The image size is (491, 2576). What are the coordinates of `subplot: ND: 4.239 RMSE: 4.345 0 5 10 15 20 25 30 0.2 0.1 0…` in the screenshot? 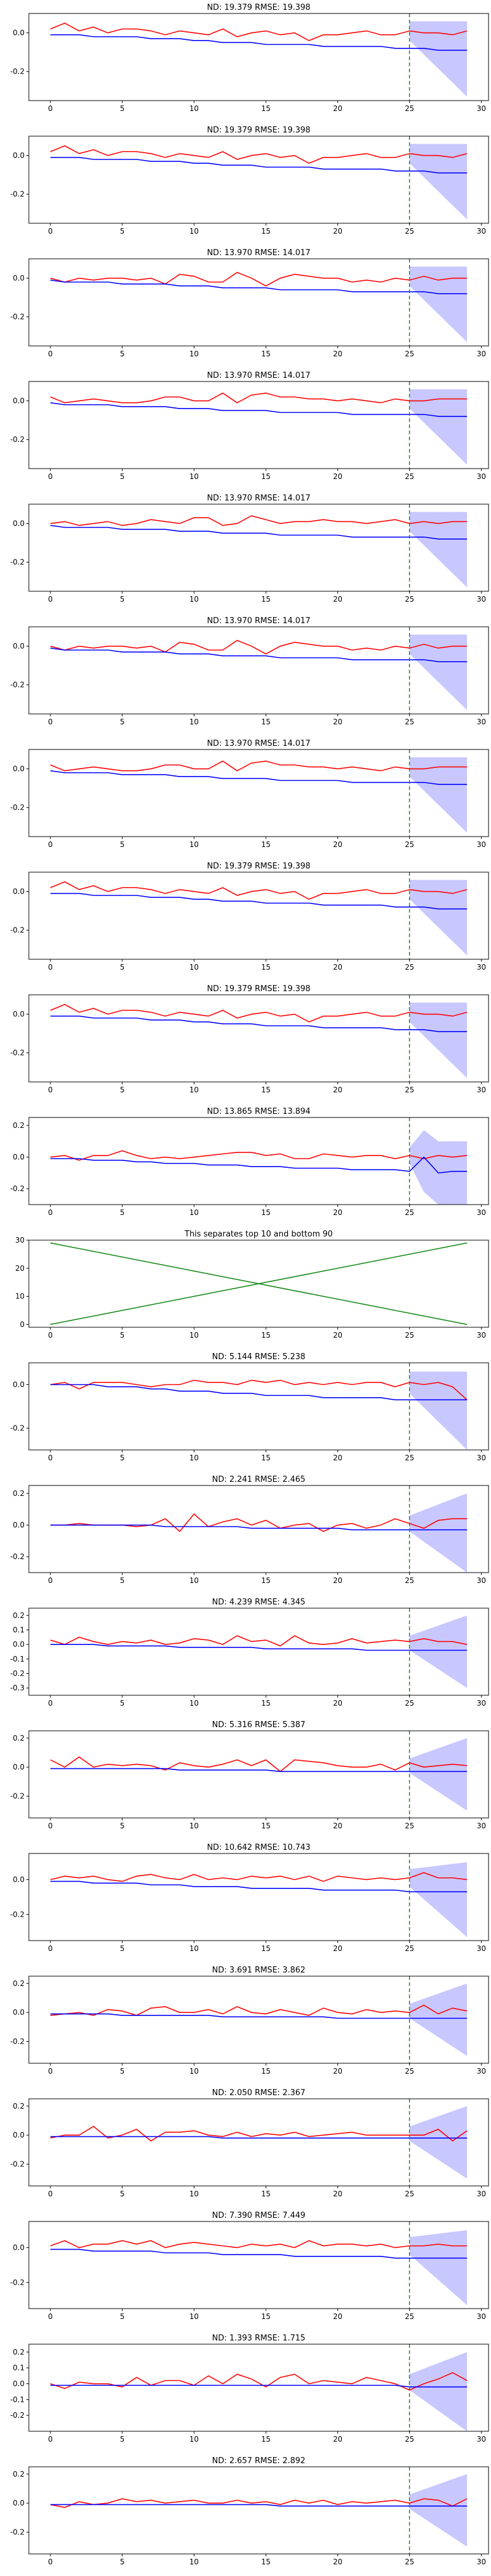 It's located at (250, 1653).